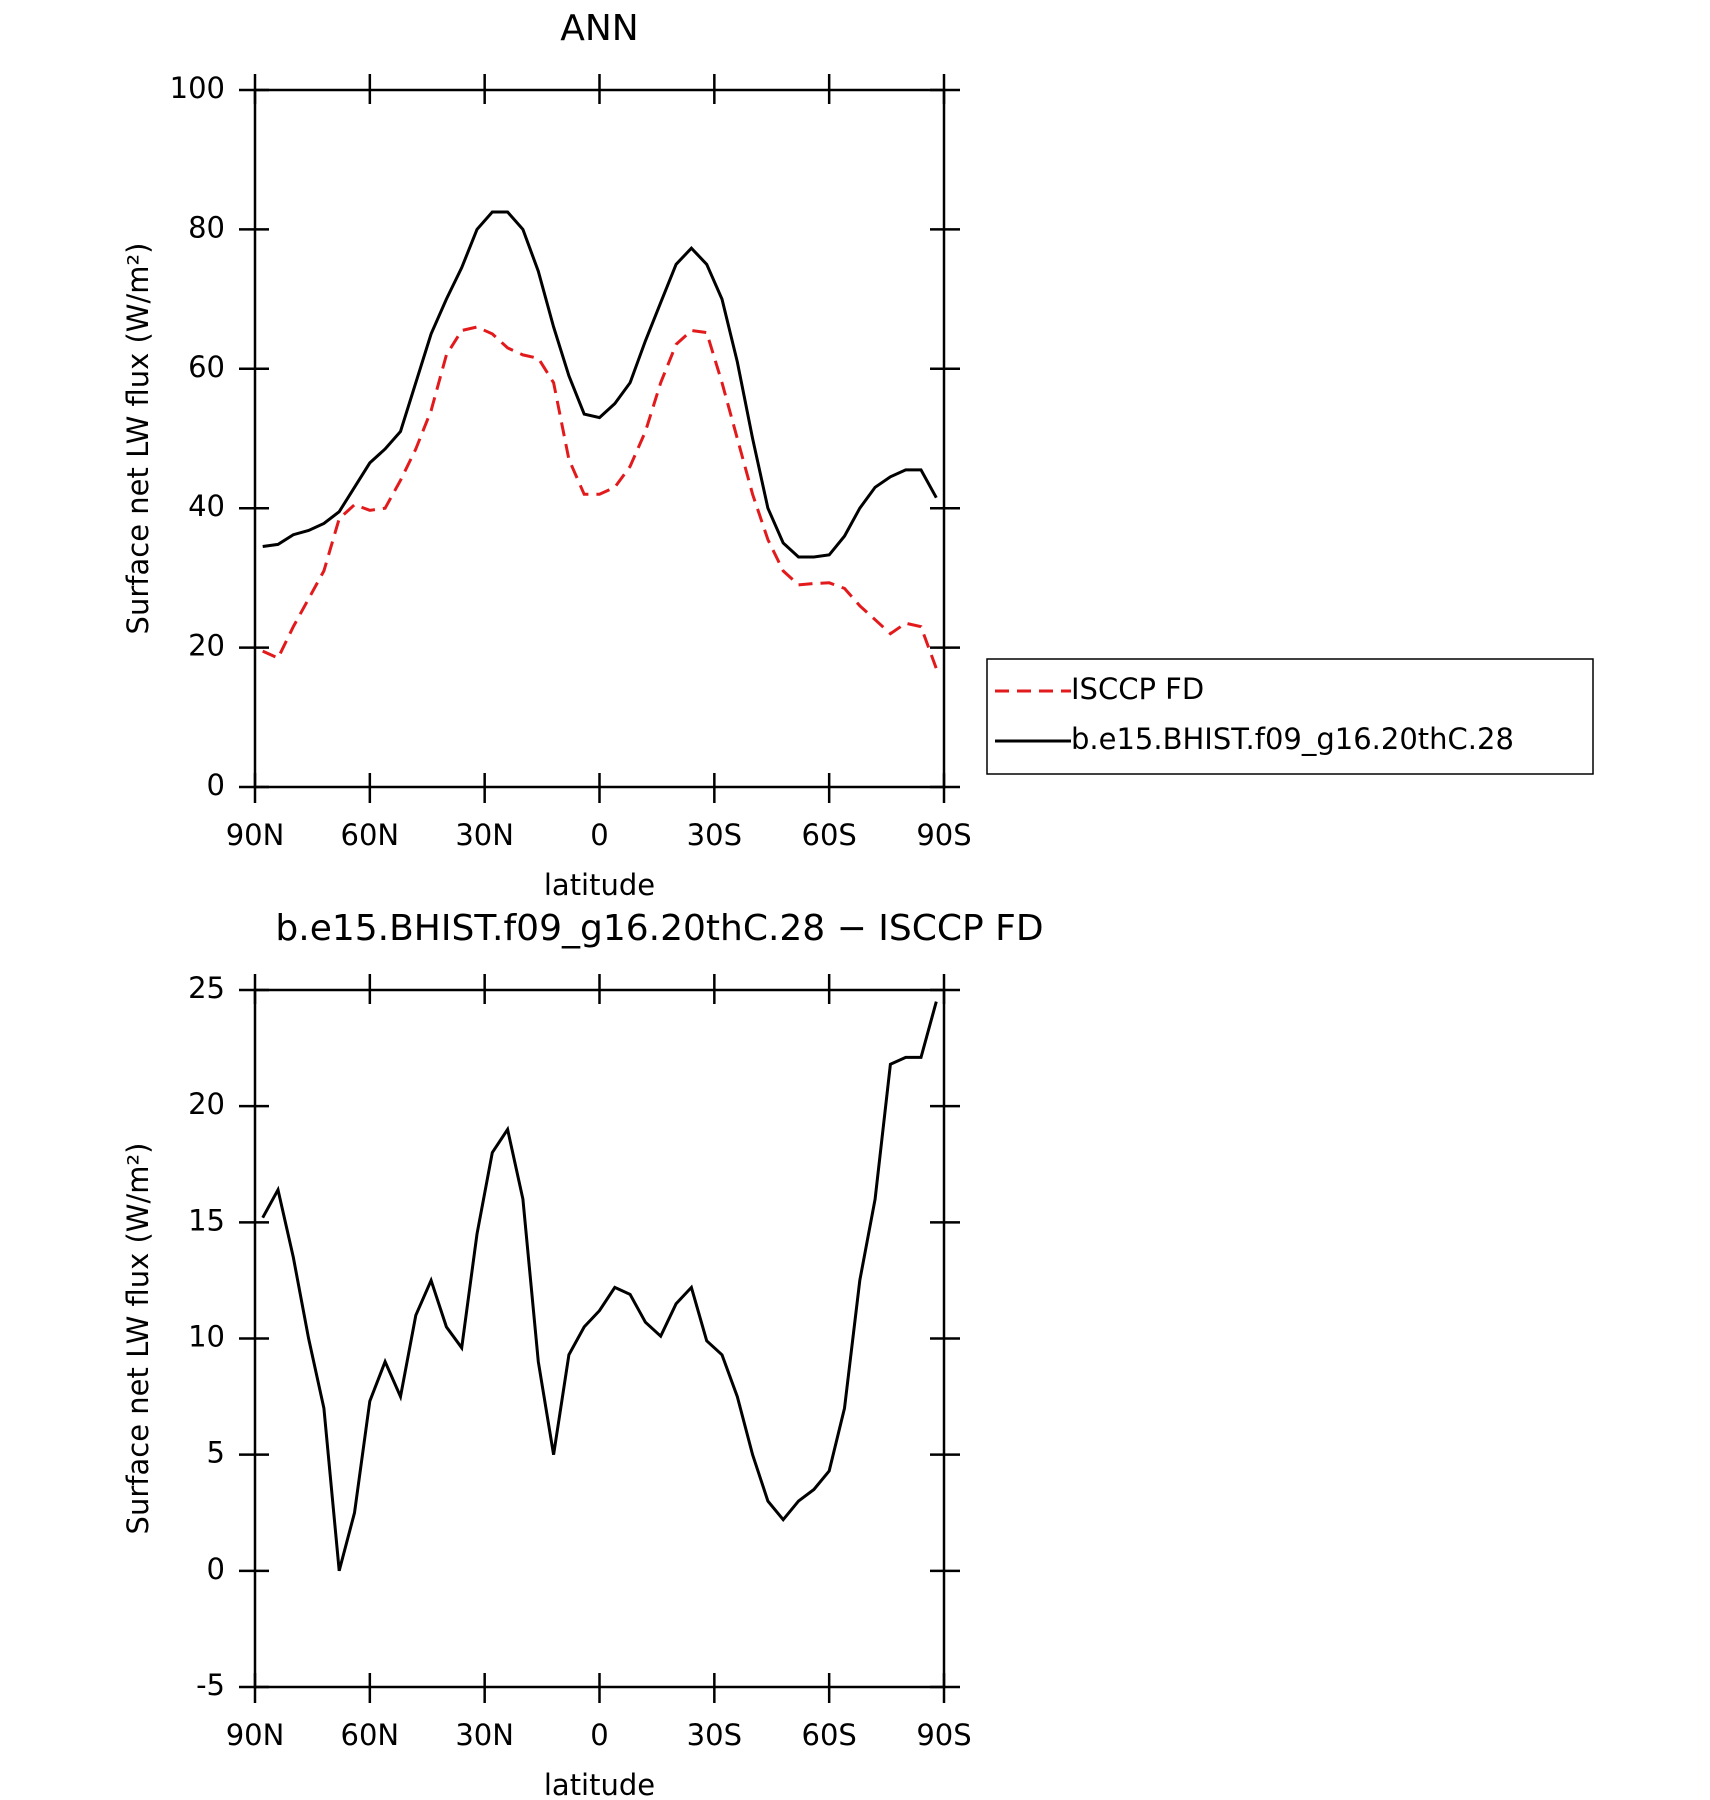 This screenshot has width=1710, height=1800. I want to click on legend-label: ISCCP FD, so click(1137, 689).